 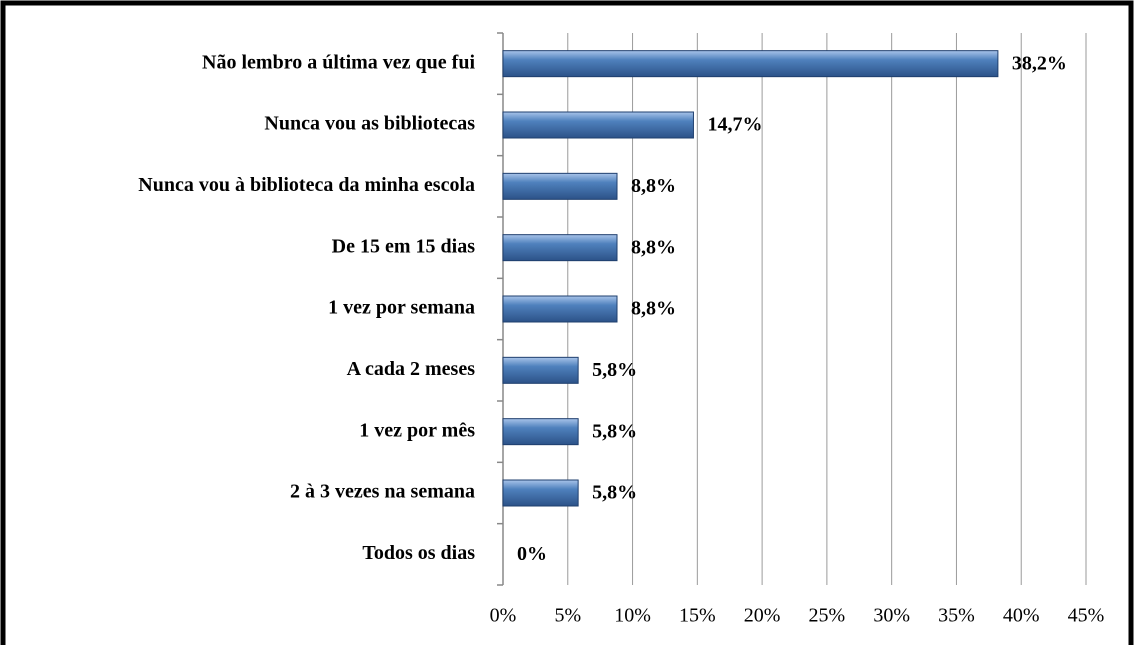 I want to click on x-tick-label: 15%, so click(x=697, y=616).